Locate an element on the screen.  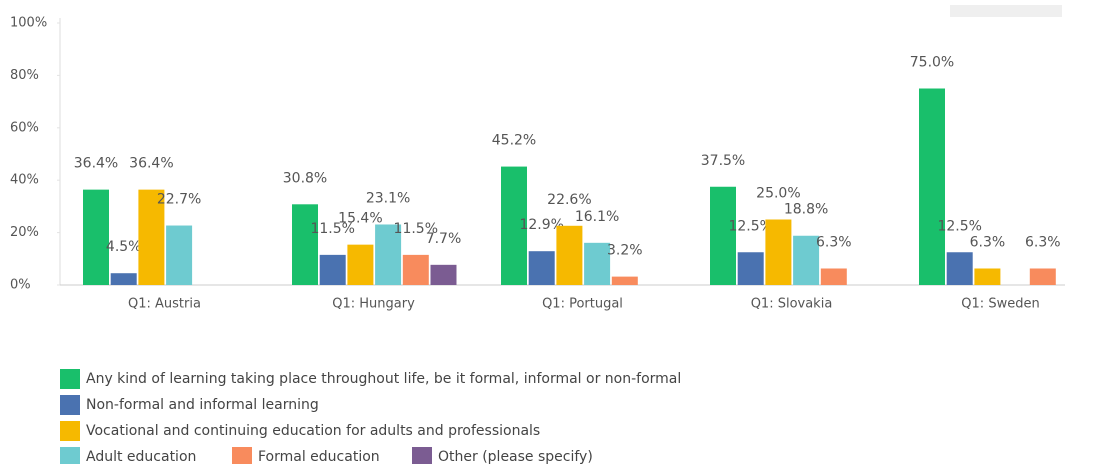
value-label: 37.5% is located at coordinates (723, 161).